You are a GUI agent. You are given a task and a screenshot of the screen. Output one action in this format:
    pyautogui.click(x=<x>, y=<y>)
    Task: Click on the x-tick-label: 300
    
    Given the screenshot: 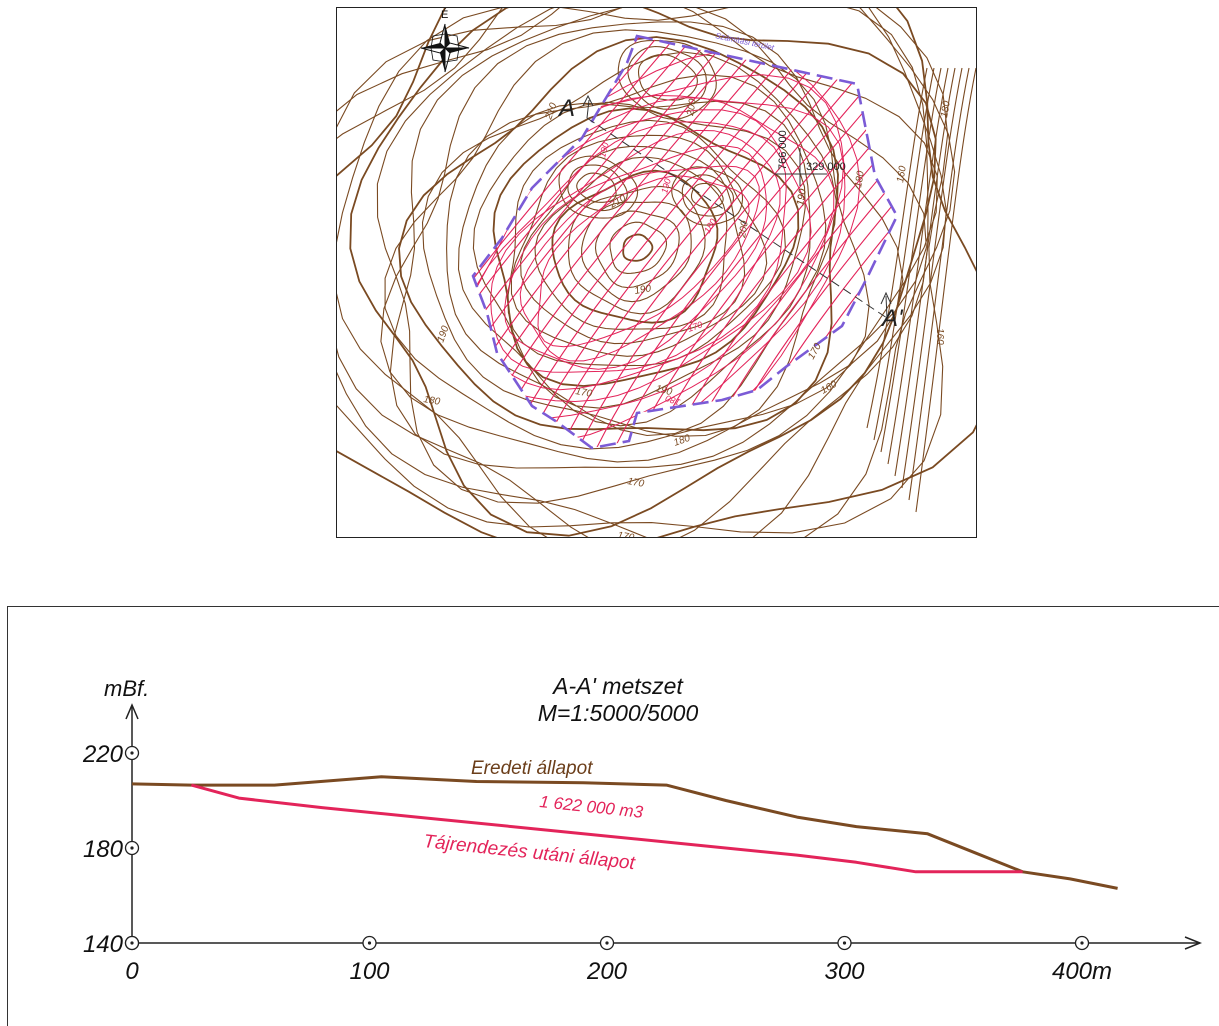 What is the action you would take?
    pyautogui.click(x=844, y=971)
    